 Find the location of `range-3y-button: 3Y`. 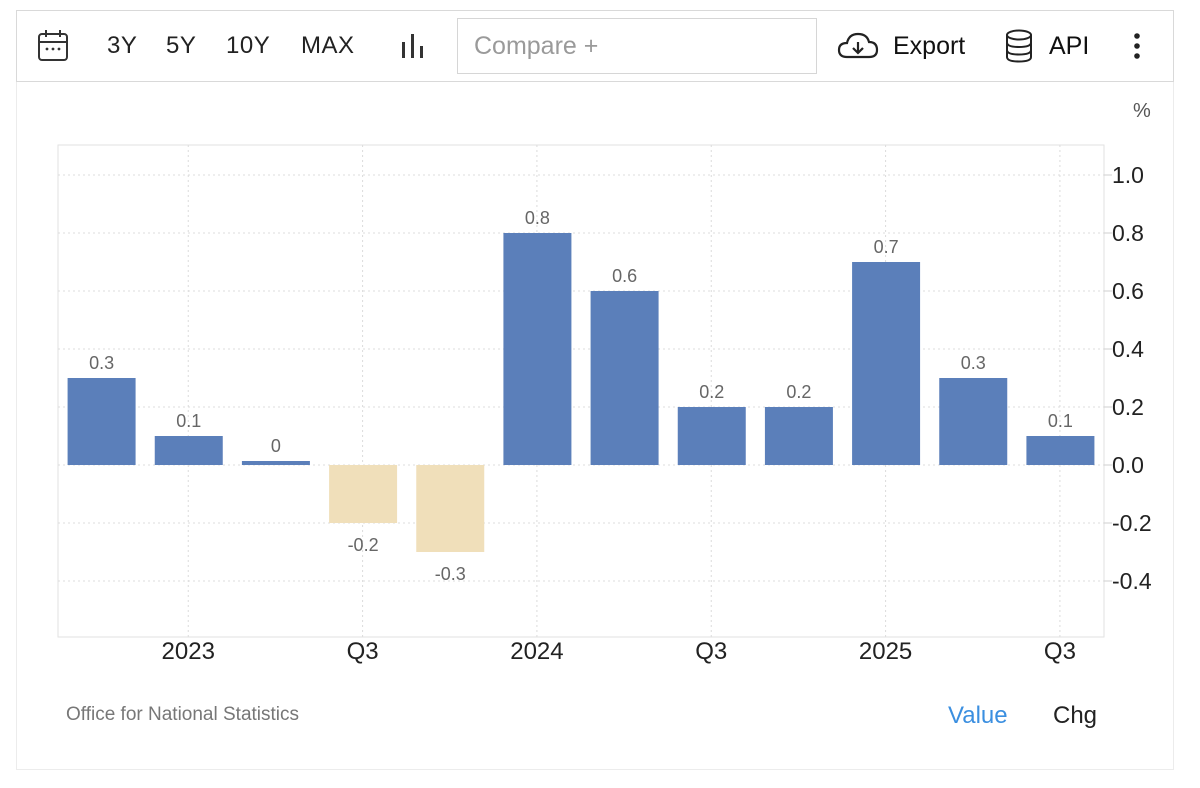

range-3y-button: 3Y is located at coordinates (122, 45).